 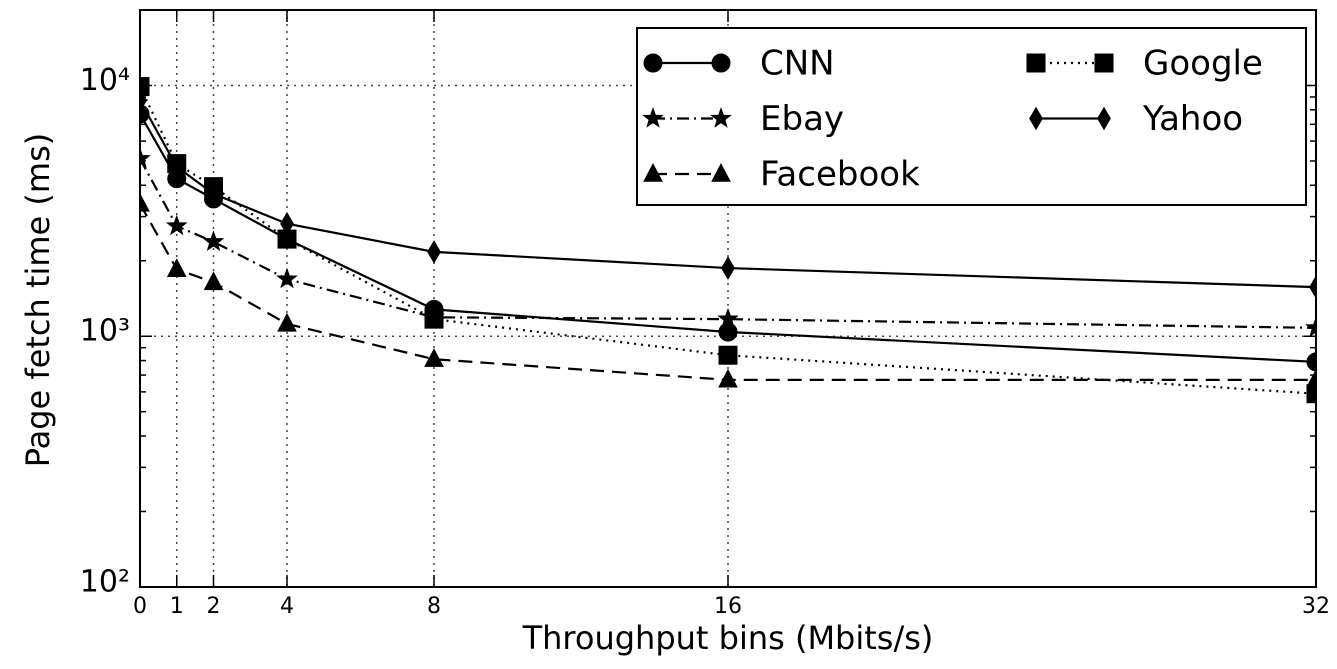 I want to click on y-axis-label: Page fetch time (ms), so click(x=38, y=300).